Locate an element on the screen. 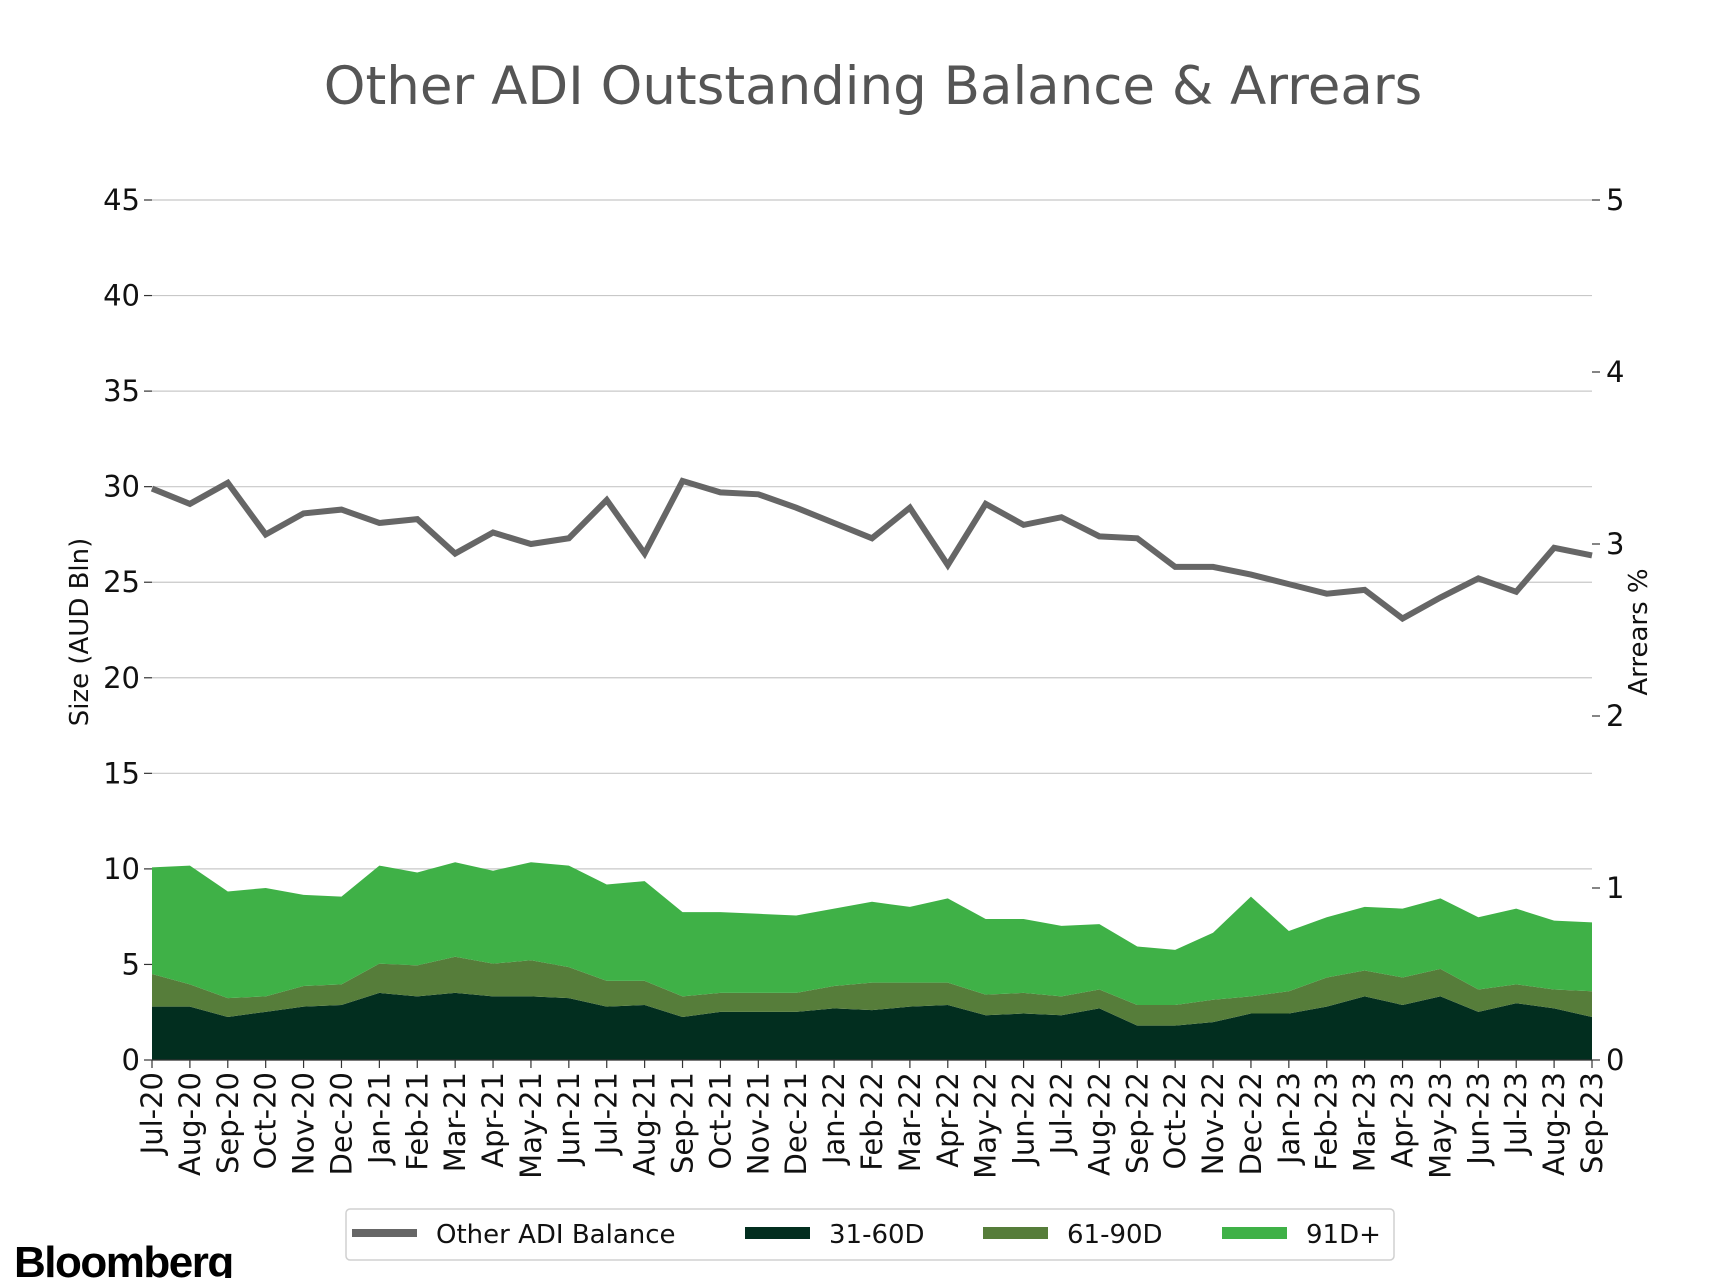 This screenshot has width=1721, height=1278. x-tick-label: Nov-20 is located at coordinates (304, 1123).